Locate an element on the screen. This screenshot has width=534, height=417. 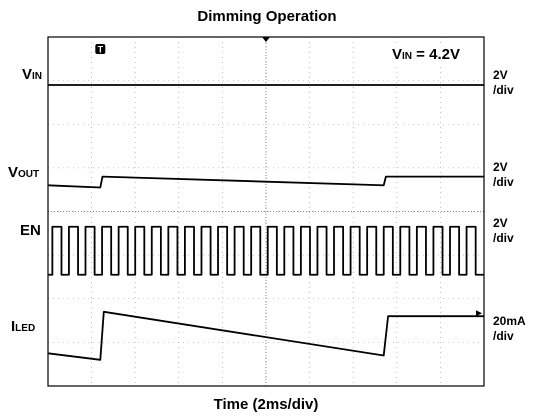
trace-vout is located at coordinates (265, 182).